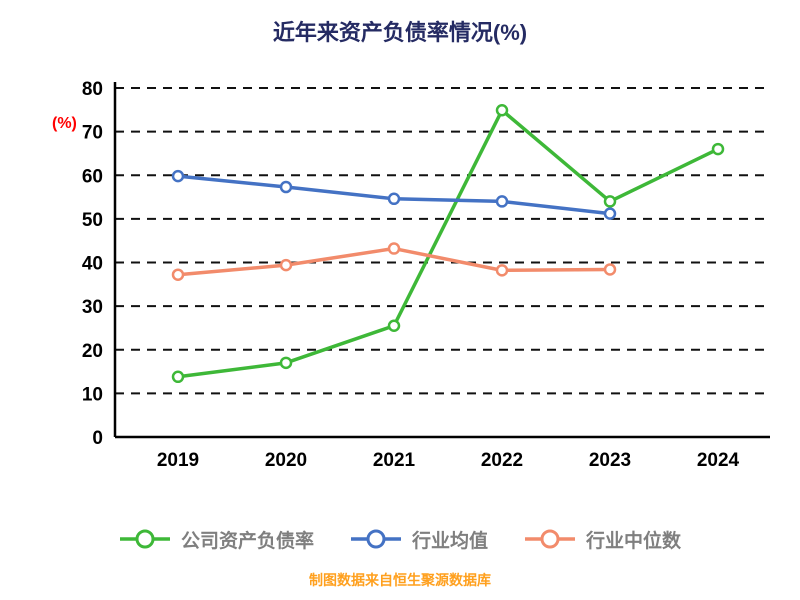 Image resolution: width=800 pixels, height=600 pixels. Describe the element at coordinates (550, 539) in the screenshot. I see `legend-marker-industry-median` at that location.